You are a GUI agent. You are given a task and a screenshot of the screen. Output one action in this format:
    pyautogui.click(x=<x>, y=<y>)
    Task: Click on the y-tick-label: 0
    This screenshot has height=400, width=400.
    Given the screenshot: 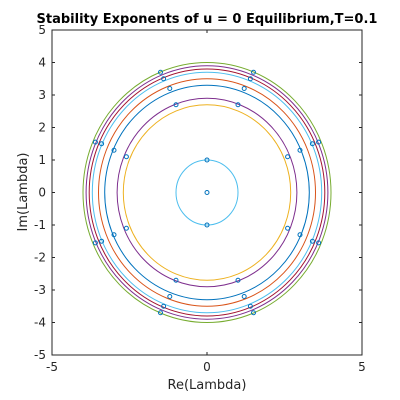 What is the action you would take?
    pyautogui.click(x=42, y=193)
    